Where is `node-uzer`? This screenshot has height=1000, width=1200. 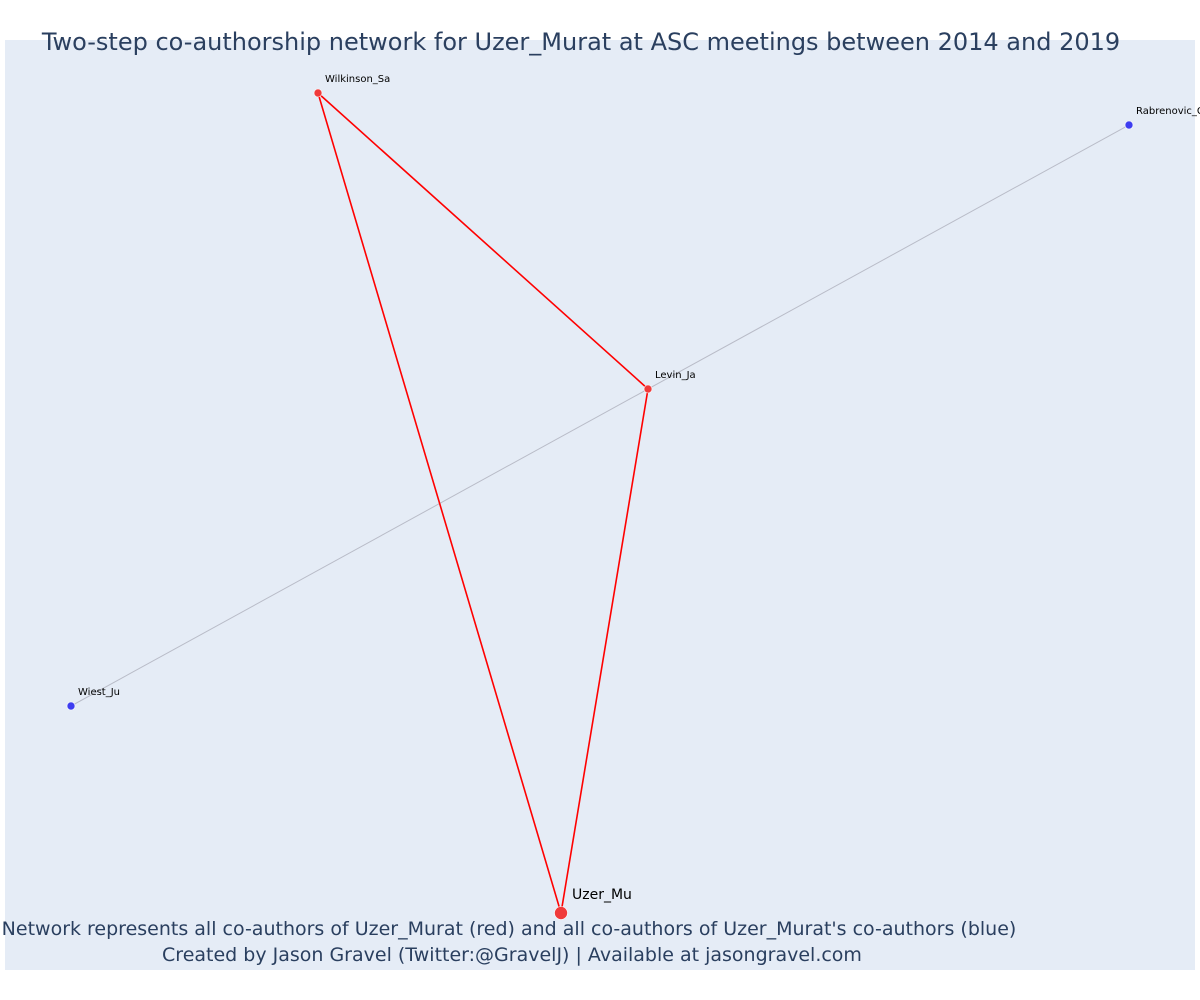
node-uzer is located at coordinates (561, 913).